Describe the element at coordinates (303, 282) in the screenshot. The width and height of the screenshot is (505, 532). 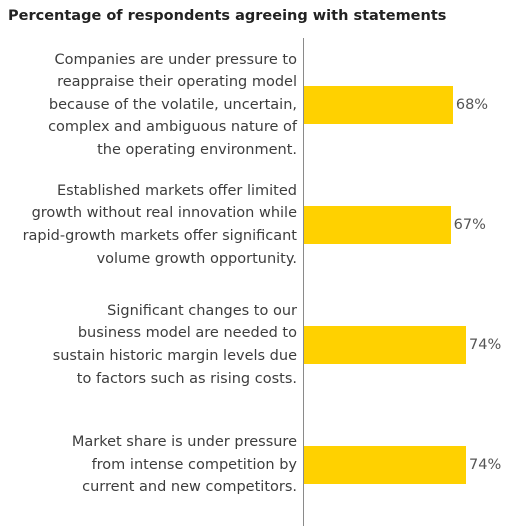
I see `category-axis-line` at that location.